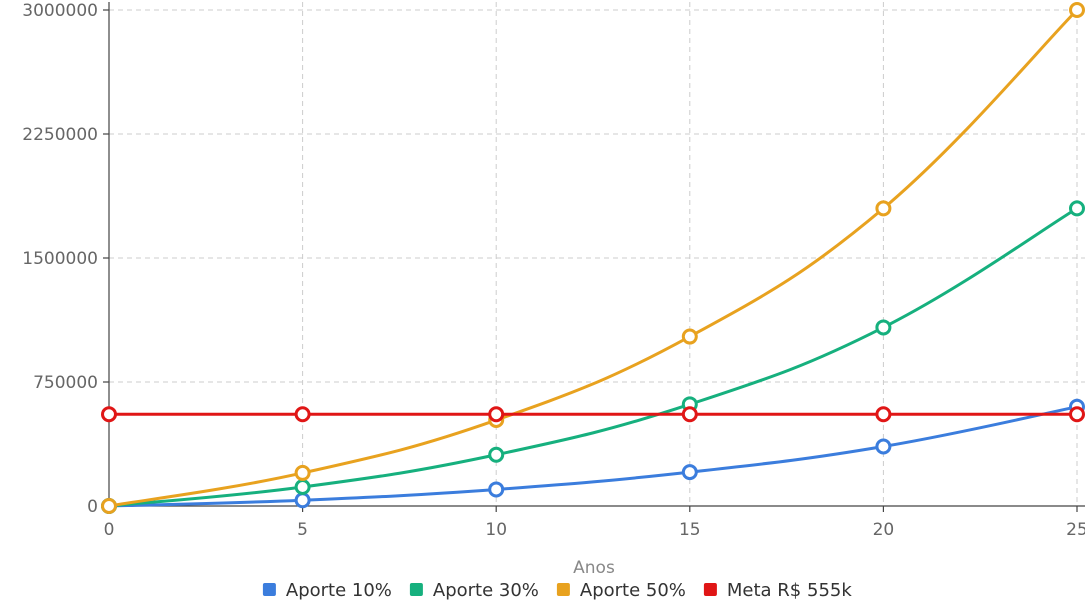 The image size is (1085, 608). I want to click on y-tick-label: 750000, so click(65, 383).